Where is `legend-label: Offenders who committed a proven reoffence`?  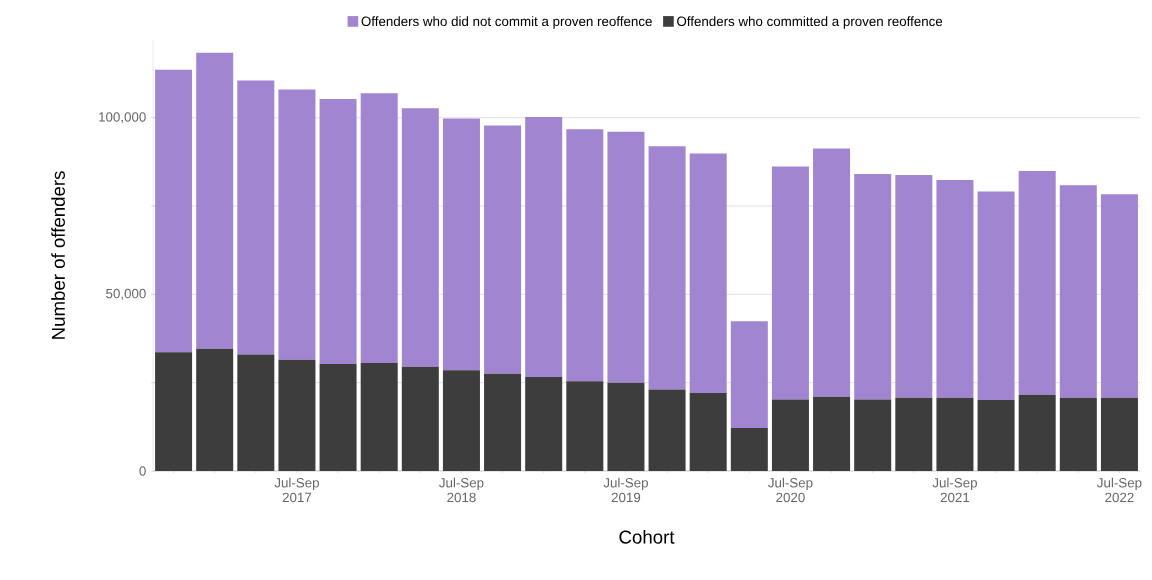 legend-label: Offenders who committed a proven reoffence is located at coordinates (810, 22).